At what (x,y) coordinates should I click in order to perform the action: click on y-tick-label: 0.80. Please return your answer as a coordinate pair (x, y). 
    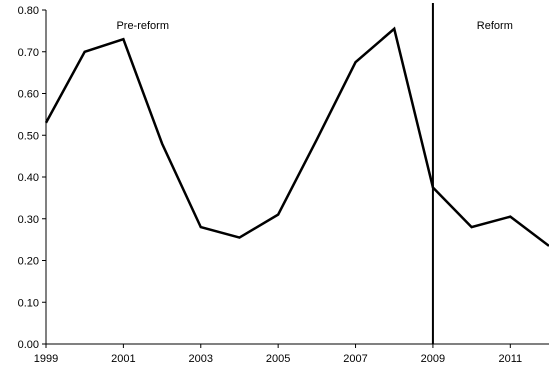
    Looking at the image, I should click on (28, 11).